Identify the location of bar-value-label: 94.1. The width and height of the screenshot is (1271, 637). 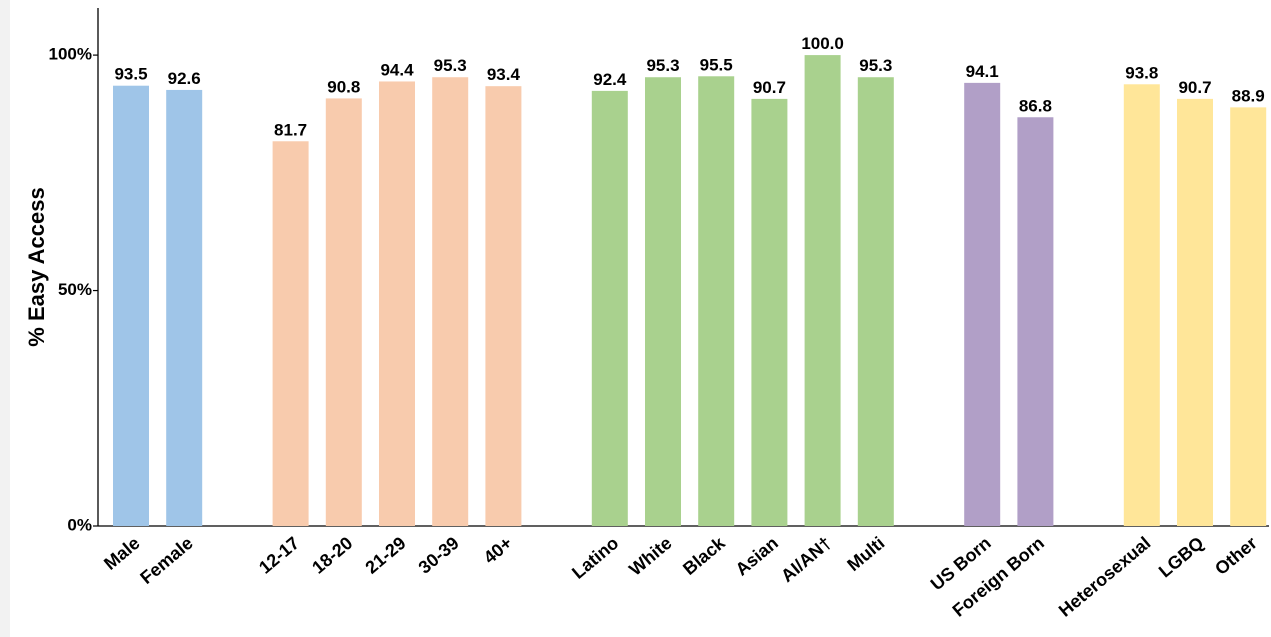
(982, 71).